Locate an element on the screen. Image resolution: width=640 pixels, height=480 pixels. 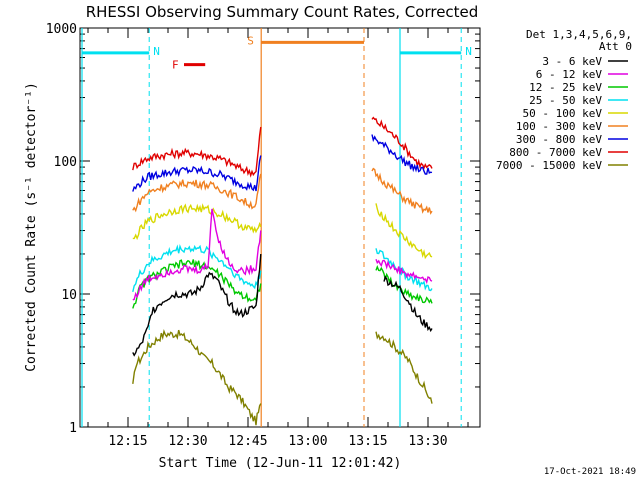
footer-date: 17-Oct-2021 18:49 is located at coordinates (590, 472).